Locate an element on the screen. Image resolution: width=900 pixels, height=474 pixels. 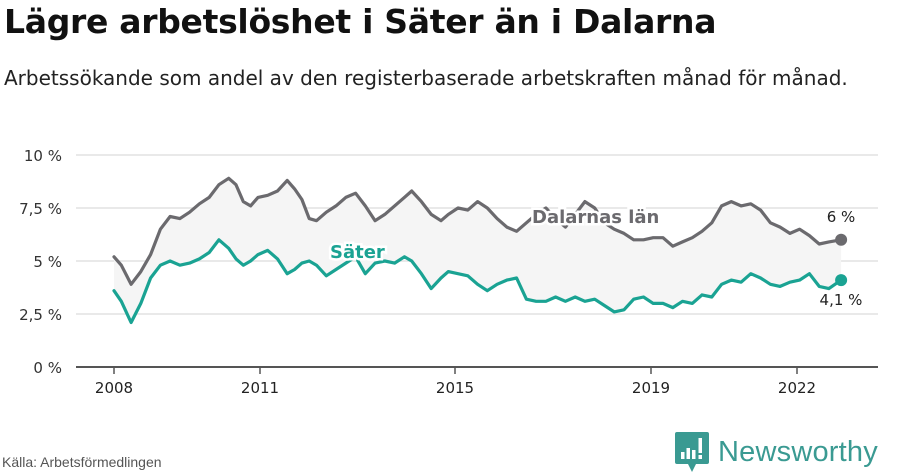
brand-name: Newsworthy is located at coordinates (798, 451).